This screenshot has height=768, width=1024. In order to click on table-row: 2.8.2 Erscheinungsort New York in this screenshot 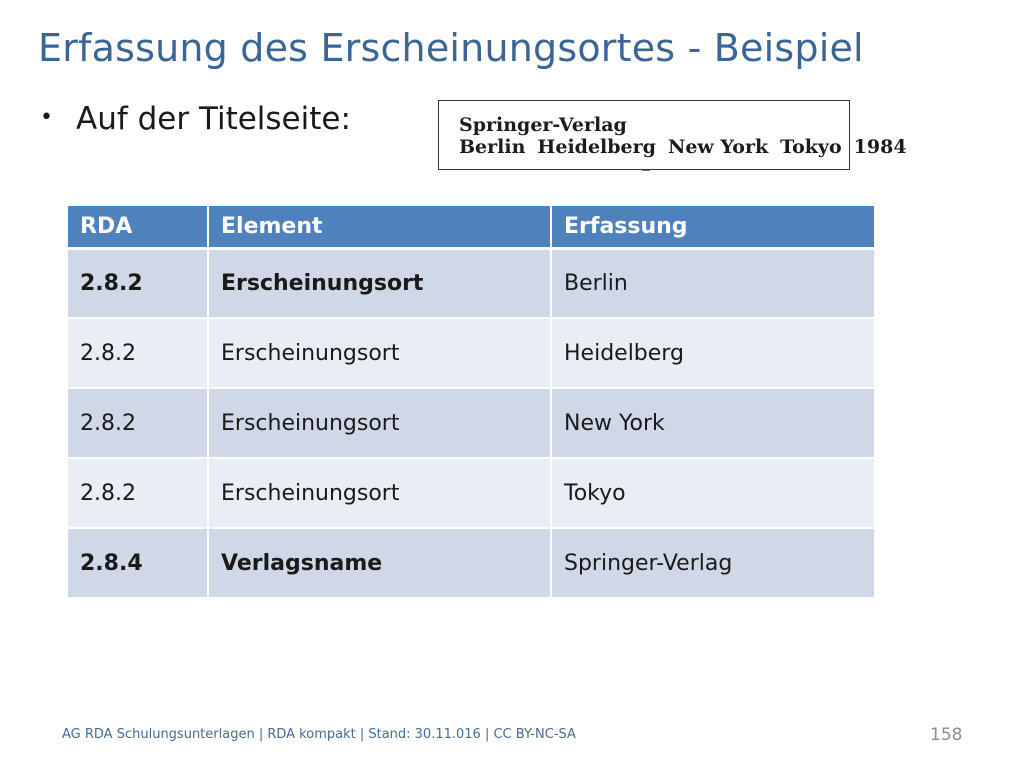, I will do `click(471, 423)`.